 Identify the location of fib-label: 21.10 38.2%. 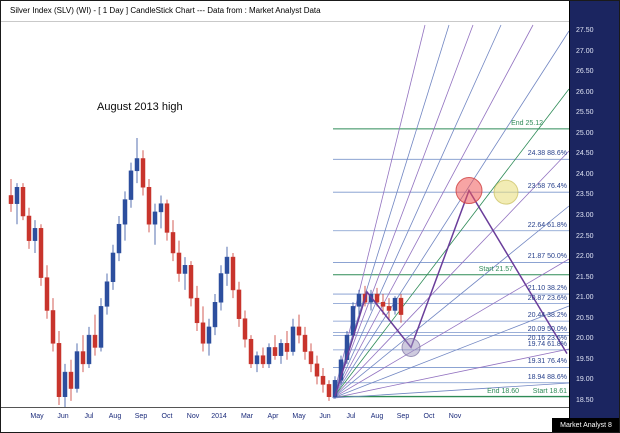
(547, 288).